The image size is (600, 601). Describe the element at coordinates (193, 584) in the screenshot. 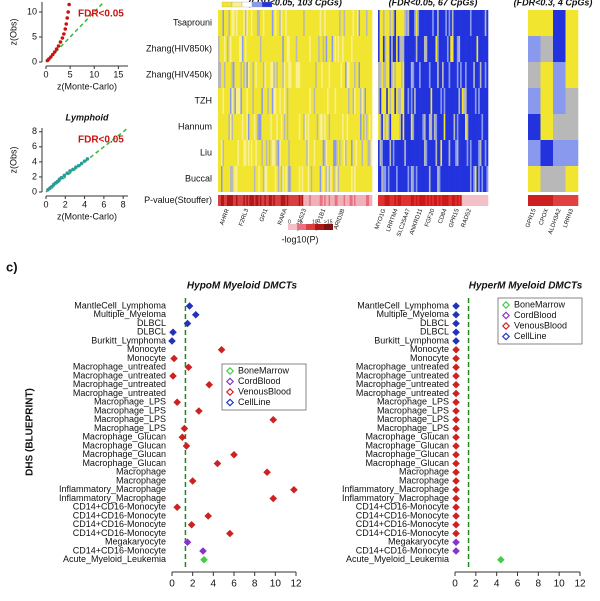

I see `x-tick-label: 2` at that location.